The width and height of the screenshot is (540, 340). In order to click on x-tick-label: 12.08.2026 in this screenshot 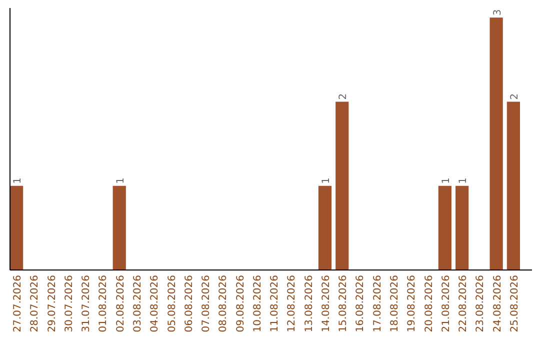, I will do `click(292, 303)`.